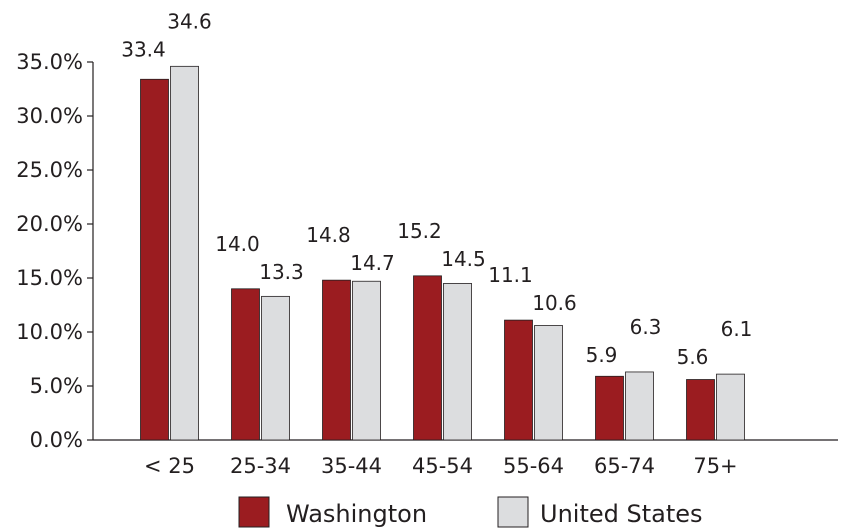 The width and height of the screenshot is (844, 529). What do you see at coordinates (55, 251) in the screenshot?
I see `y-axis: 0.0% 5.0% 10.0% 15.0% 20.0% 25.0% 30.0% 35.0%` at bounding box center [55, 251].